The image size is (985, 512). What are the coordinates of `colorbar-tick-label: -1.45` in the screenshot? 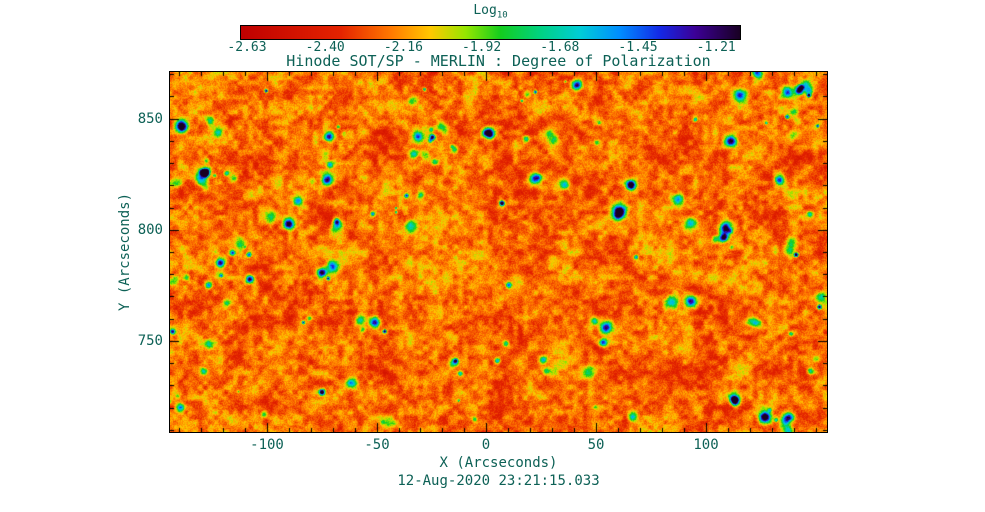 It's located at (638, 47).